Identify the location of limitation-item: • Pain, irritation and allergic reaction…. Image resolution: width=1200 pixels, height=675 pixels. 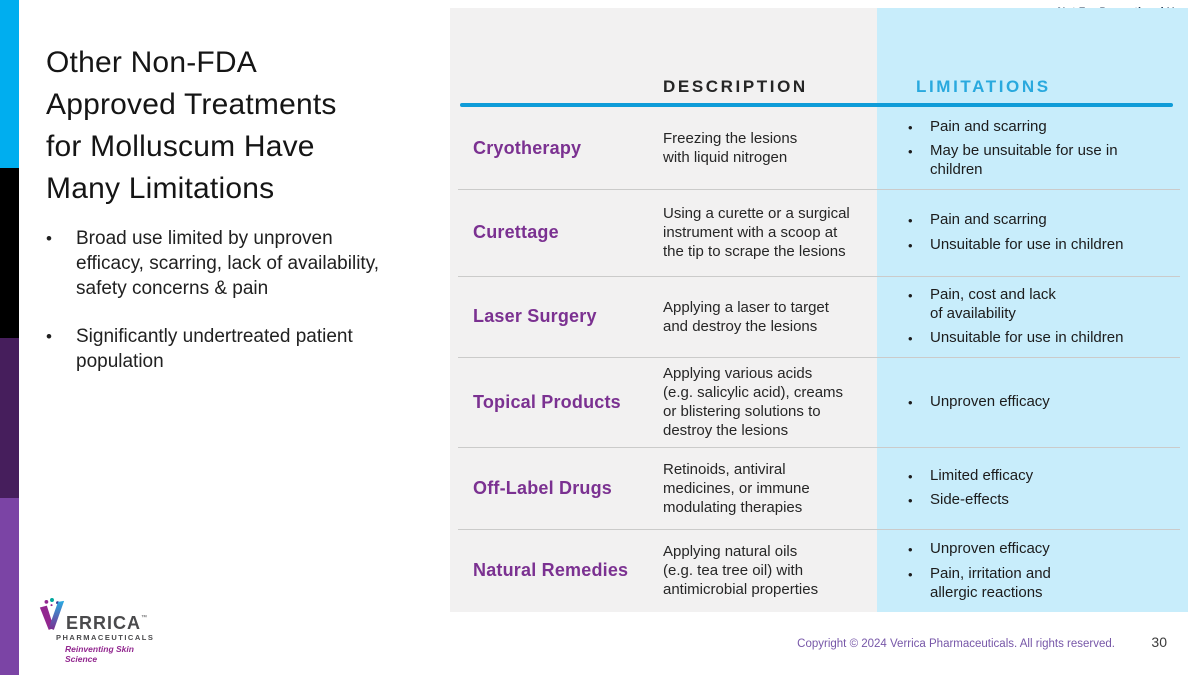
(1048, 583).